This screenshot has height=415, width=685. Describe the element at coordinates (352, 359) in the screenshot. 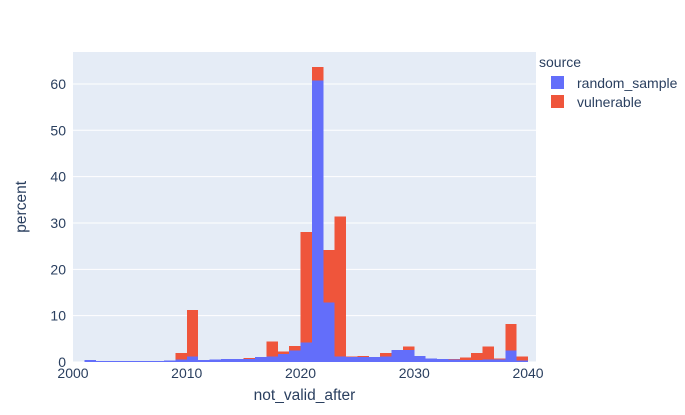

I see `bar-random_sample-2024` at that location.